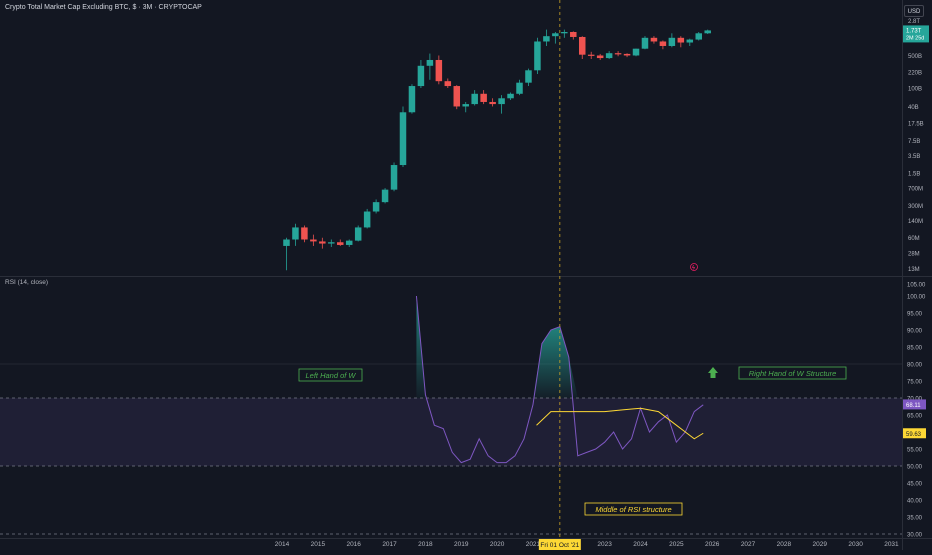  What do you see at coordinates (555, 362) in the screenshot?
I see `rsi-overbought-fill` at bounding box center [555, 362].